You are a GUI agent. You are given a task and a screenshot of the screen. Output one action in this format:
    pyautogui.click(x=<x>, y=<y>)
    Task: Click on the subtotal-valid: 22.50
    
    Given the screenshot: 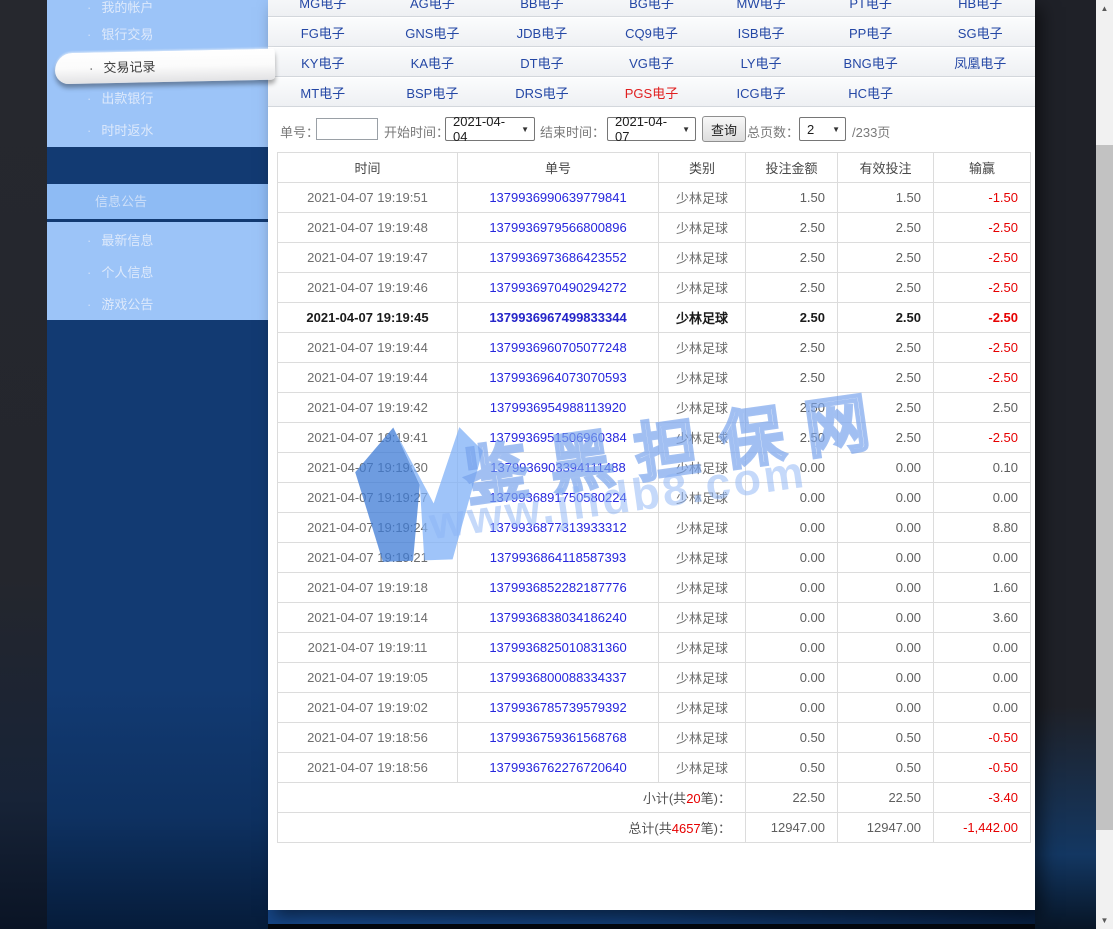 What is the action you would take?
    pyautogui.click(x=885, y=797)
    